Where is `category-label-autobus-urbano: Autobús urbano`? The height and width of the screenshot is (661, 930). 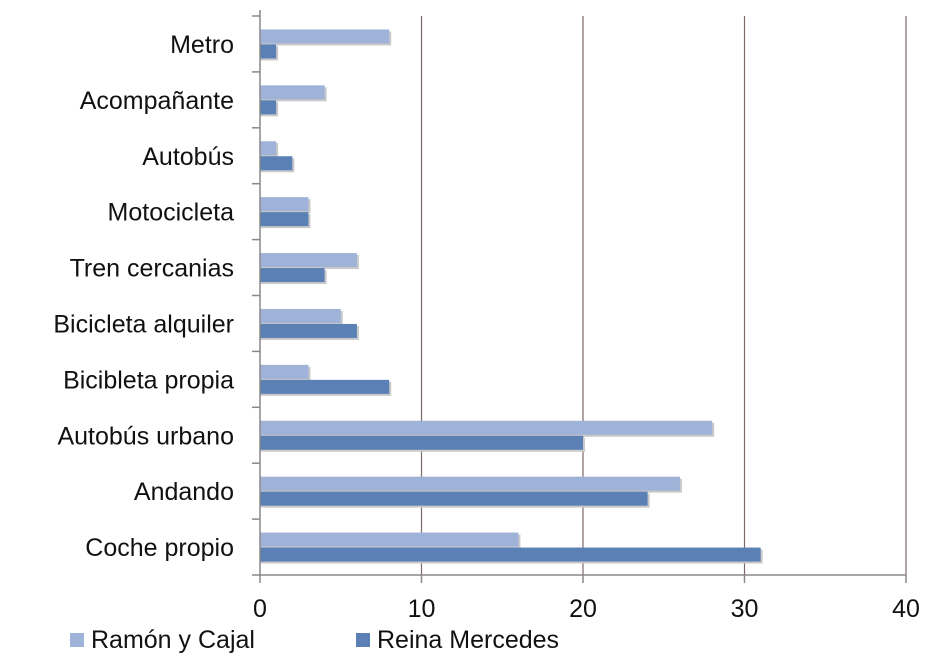
category-label-autobus-urbano: Autobús urbano is located at coordinates (145, 436).